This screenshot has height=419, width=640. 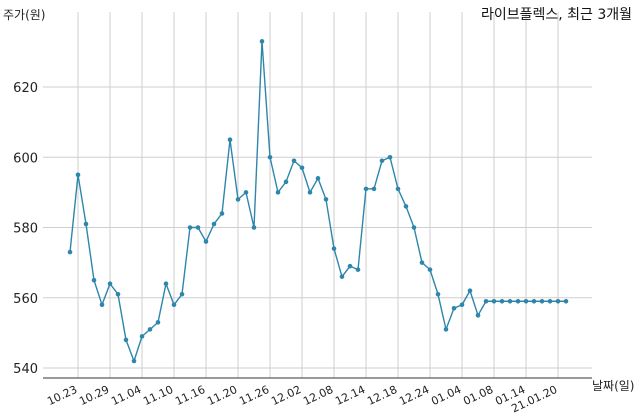 I want to click on chart-title: 라이브플렉스, 최근 3개월, so click(x=556, y=15).